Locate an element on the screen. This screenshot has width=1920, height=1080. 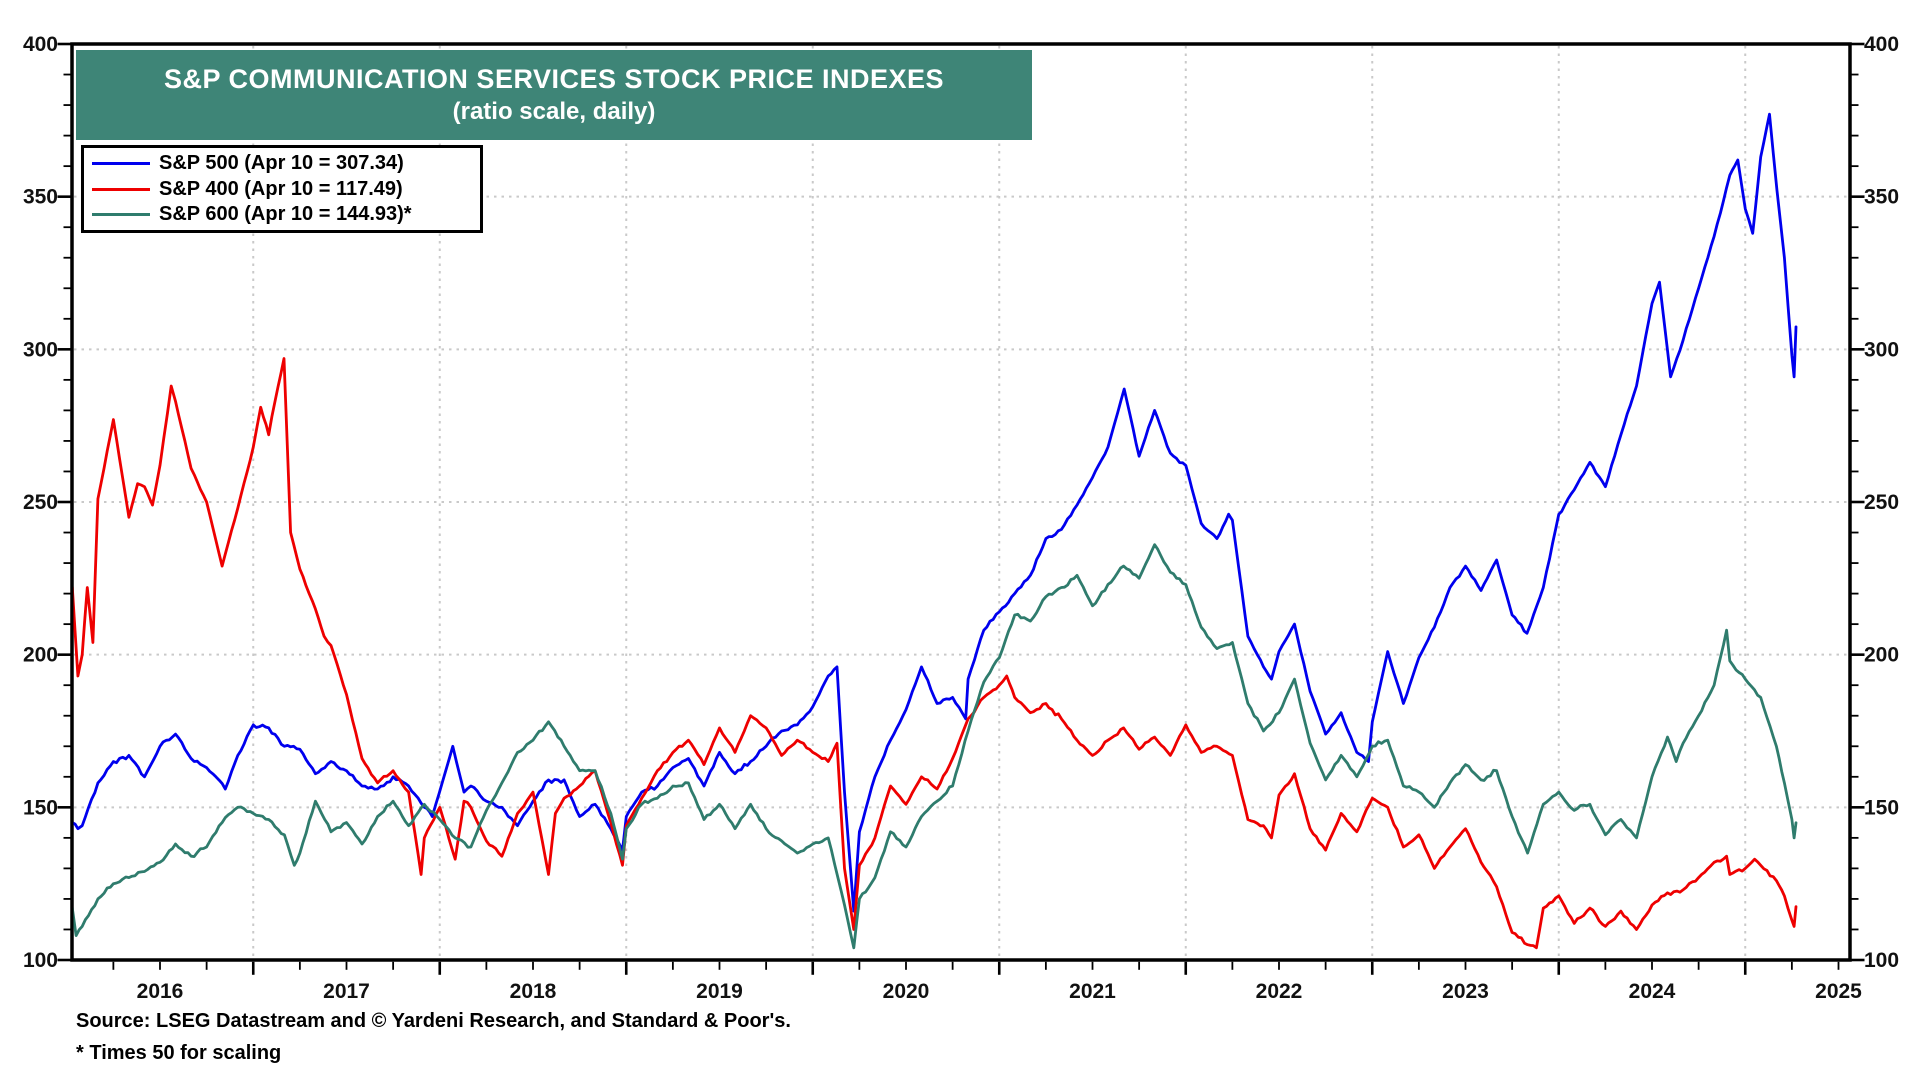
sp500-line-swatch is located at coordinates (121, 163).